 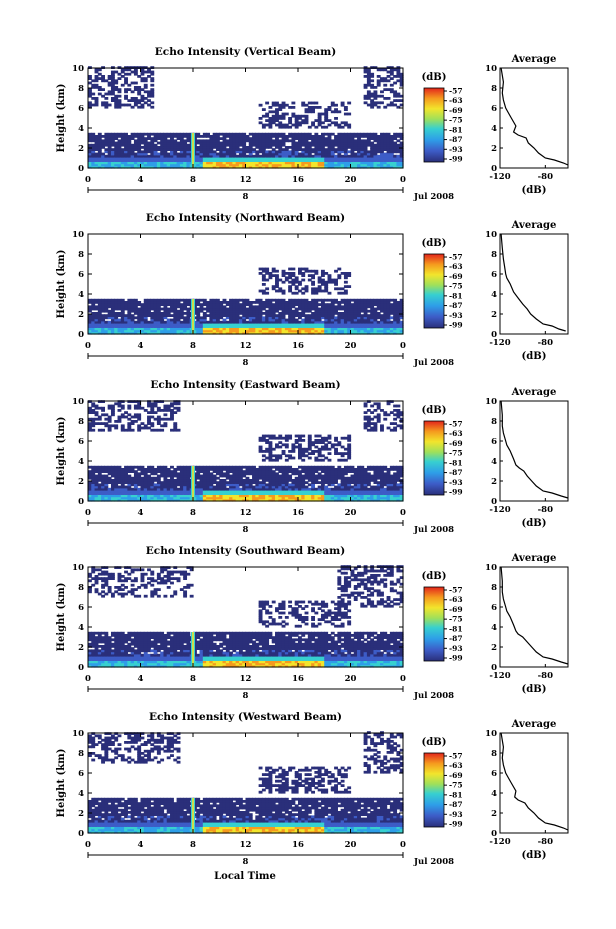 I want to click on y-tick-label: 8, so click(x=81, y=255).